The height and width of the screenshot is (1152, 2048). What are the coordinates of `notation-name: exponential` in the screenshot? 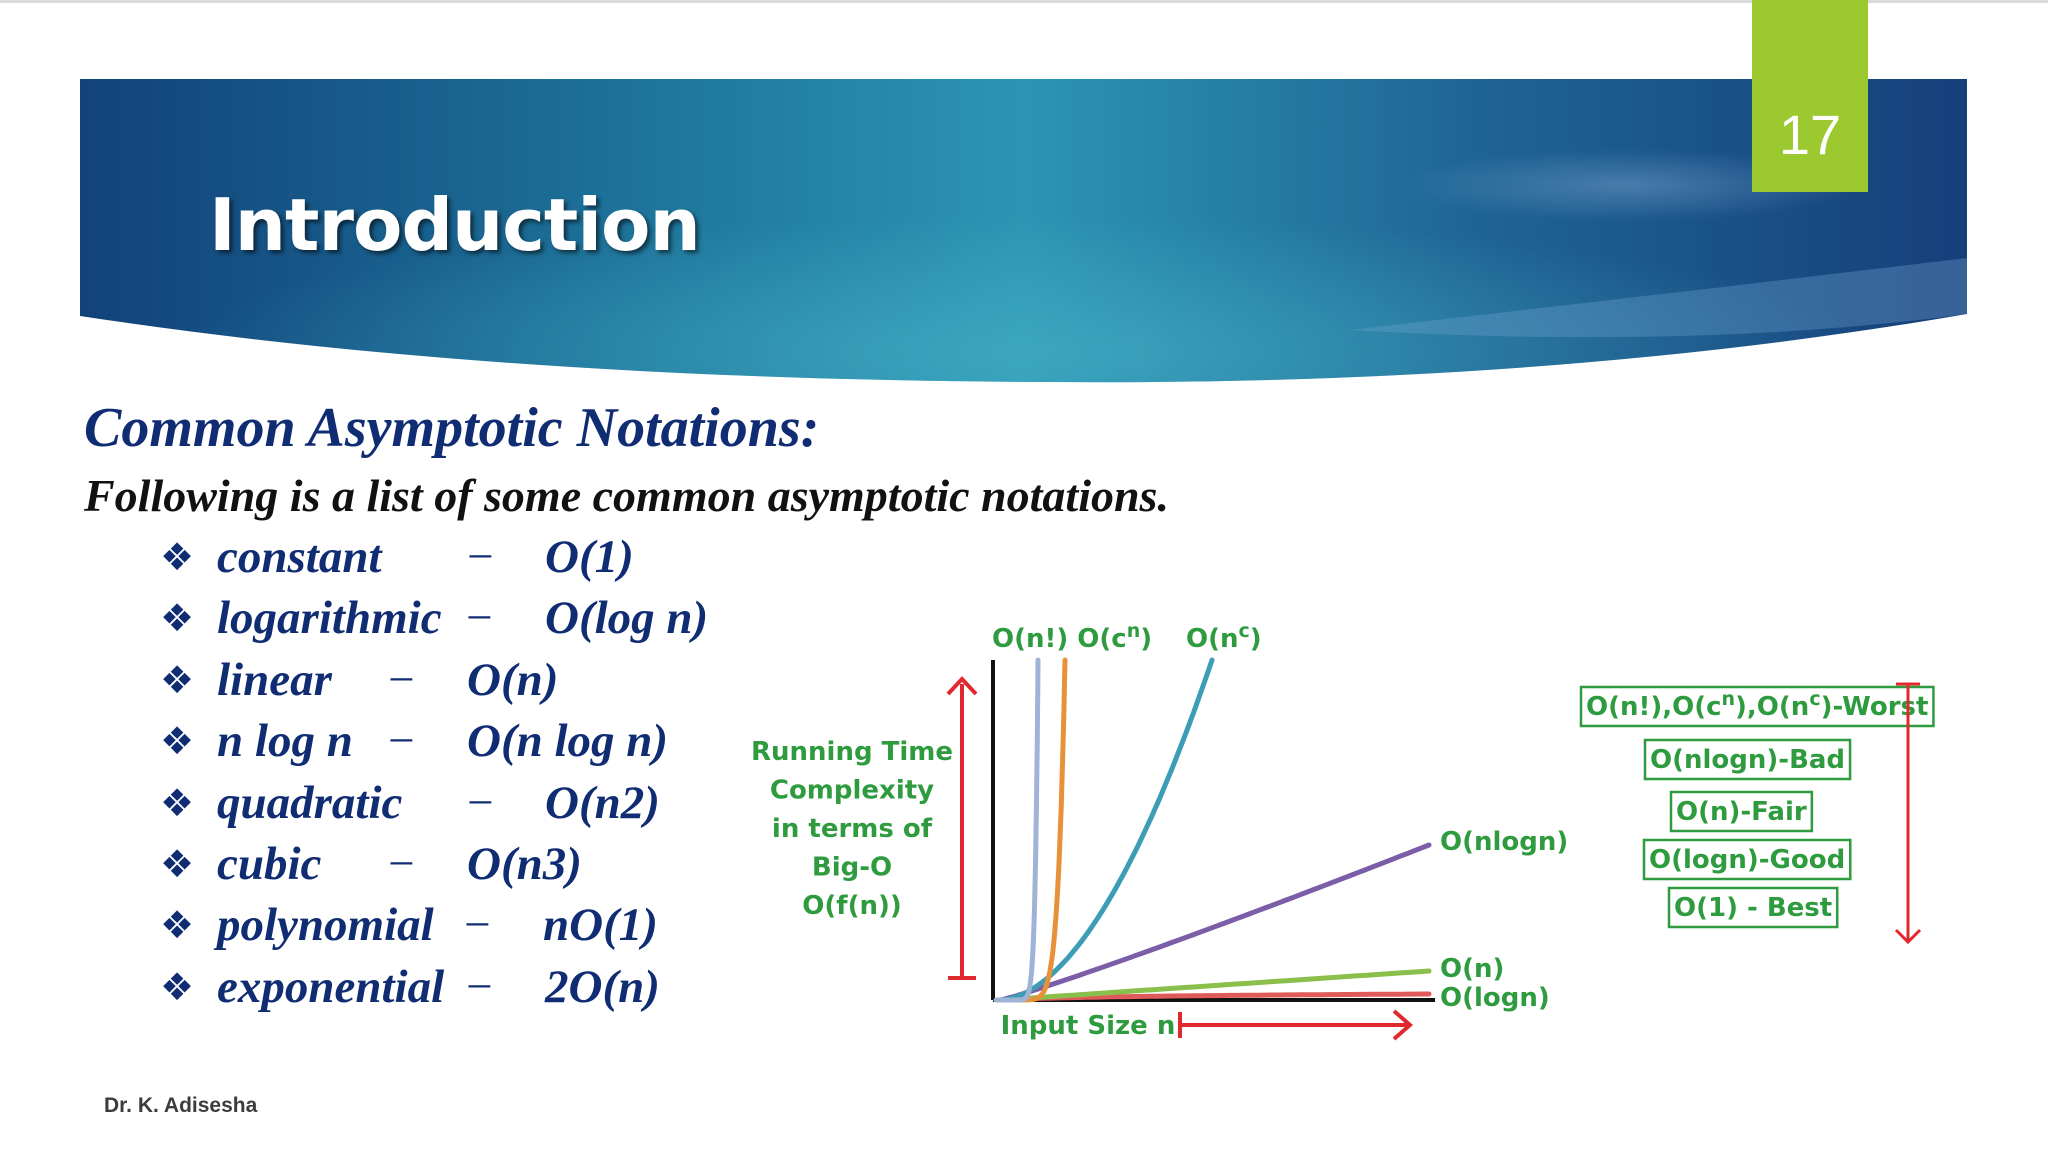 It's located at (331, 986).